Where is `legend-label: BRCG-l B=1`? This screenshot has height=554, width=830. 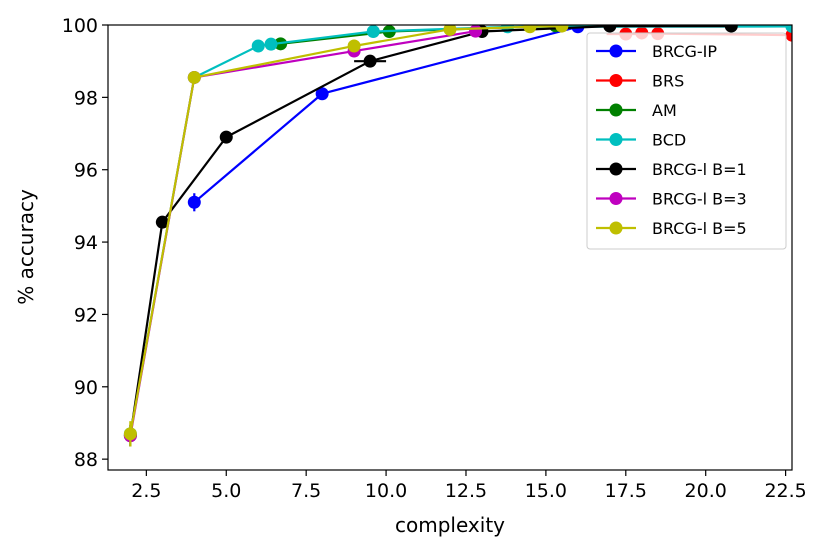 legend-label: BRCG-l B=1 is located at coordinates (699, 169).